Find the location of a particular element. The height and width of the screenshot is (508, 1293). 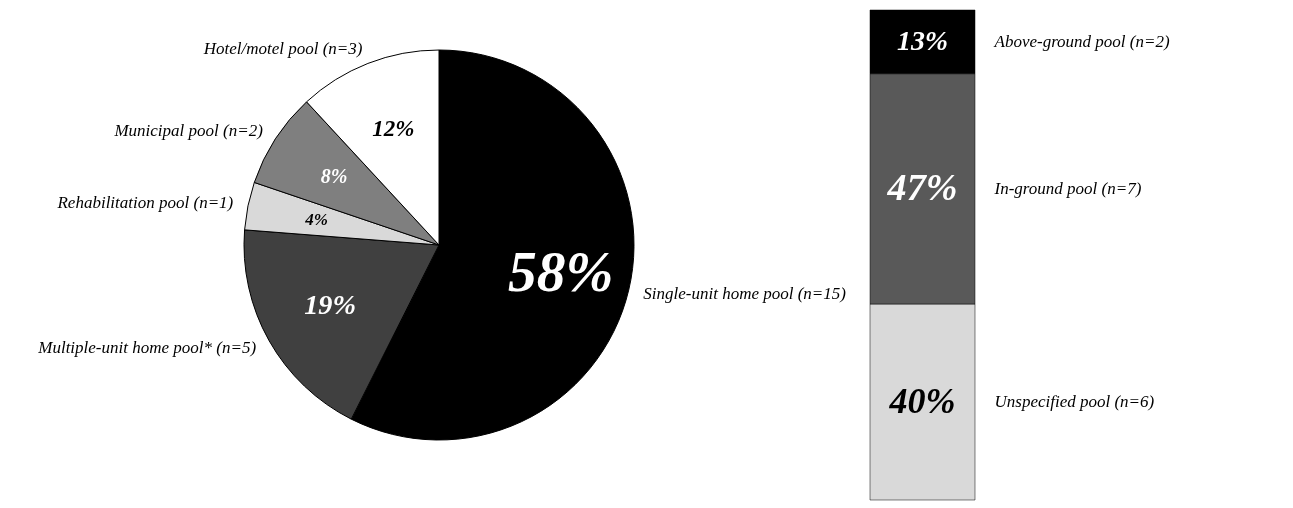

slice-label: Single-unit home pool (n=15) is located at coordinates (745, 293).